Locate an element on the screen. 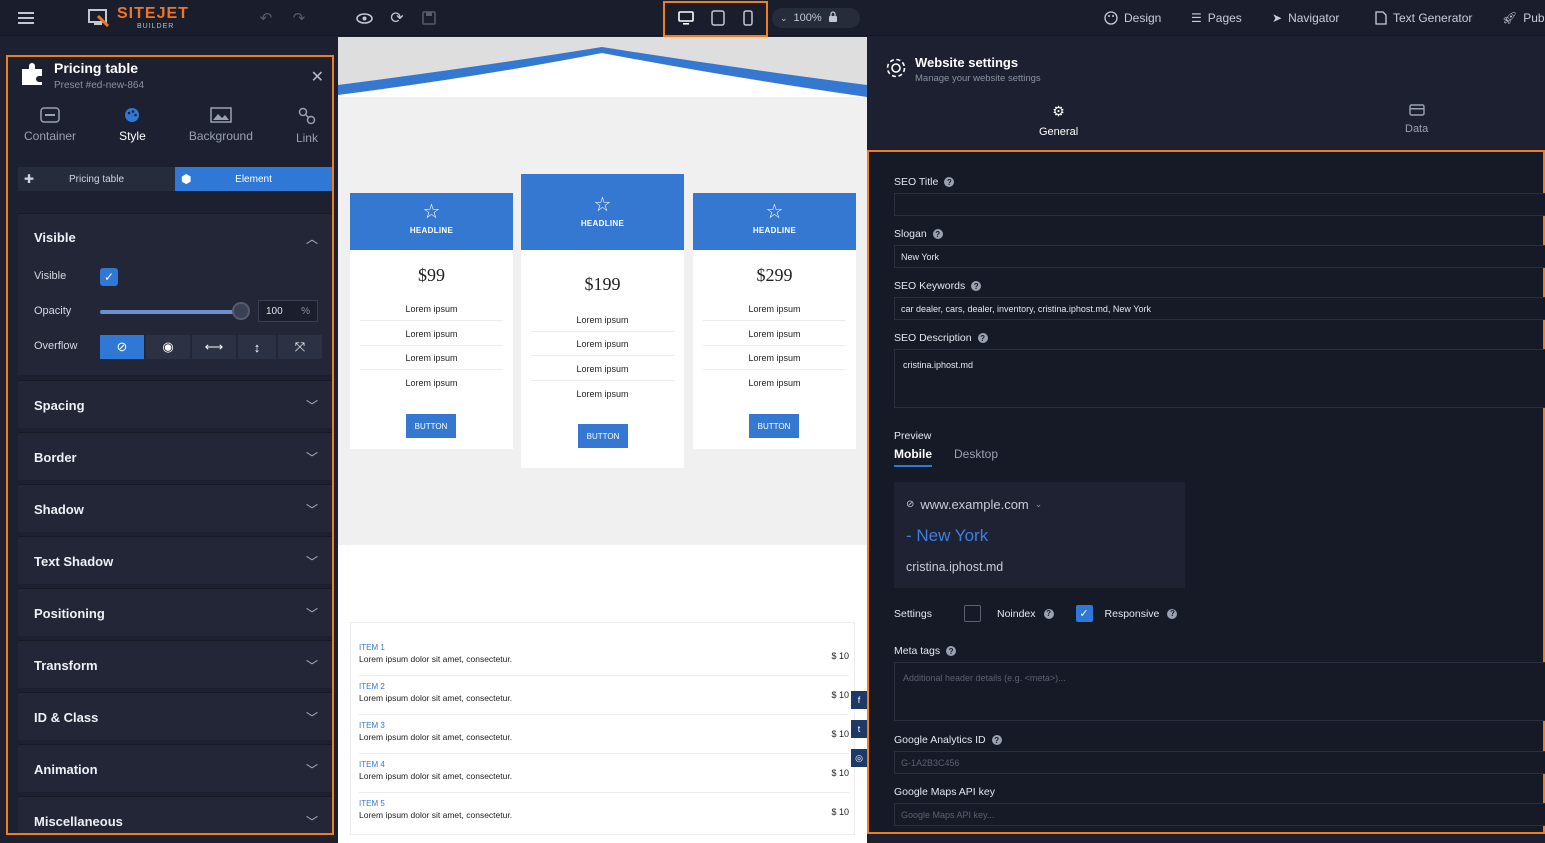 Image resolution: width=1545 pixels, height=843 pixels. opacity-slider is located at coordinates (175, 311).